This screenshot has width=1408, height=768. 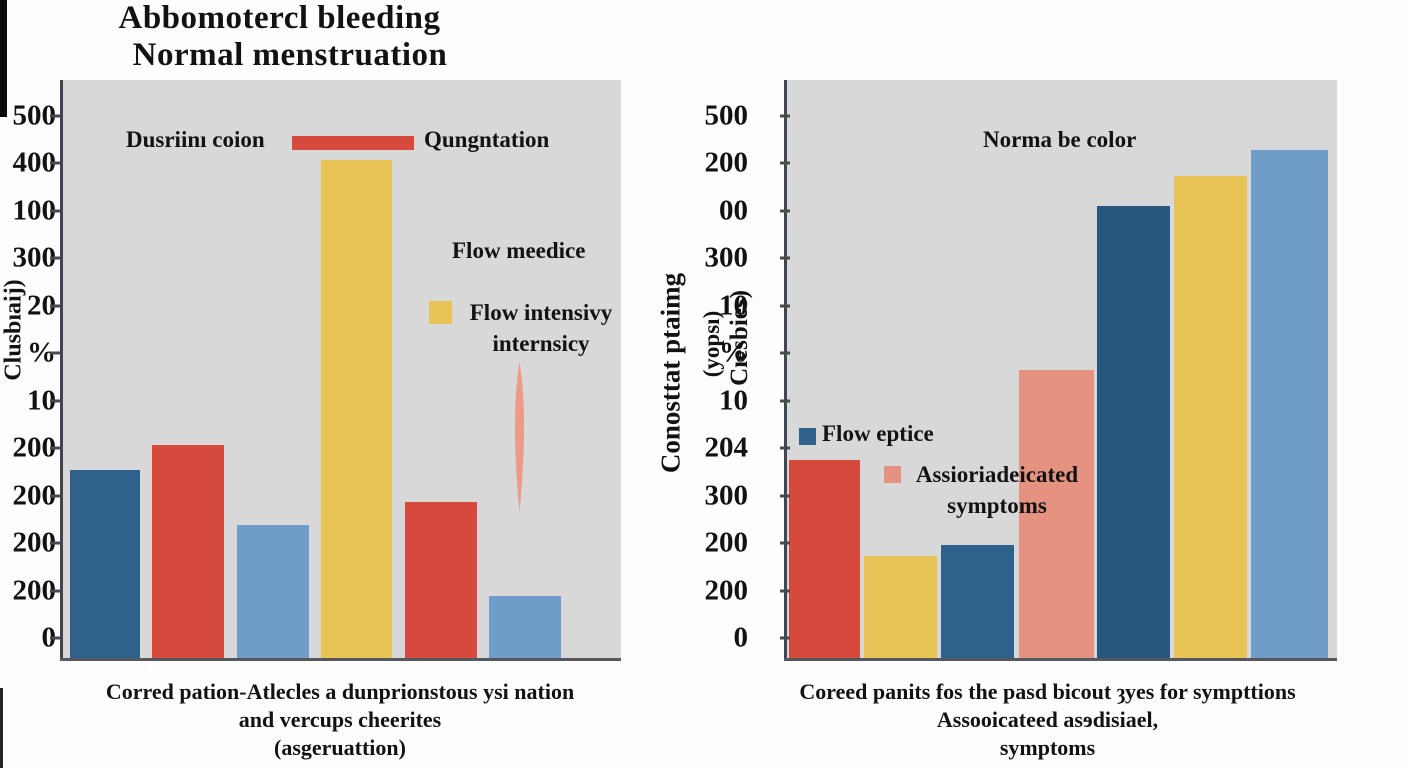 I want to click on bar-salmon, so click(x=1056, y=514).